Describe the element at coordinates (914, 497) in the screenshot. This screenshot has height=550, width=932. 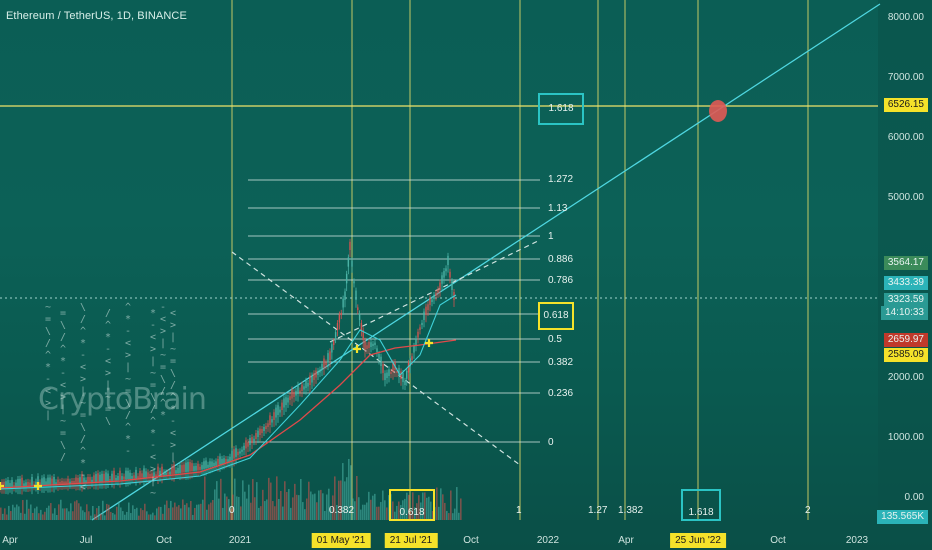
I see `price-tick: 0.00` at that location.